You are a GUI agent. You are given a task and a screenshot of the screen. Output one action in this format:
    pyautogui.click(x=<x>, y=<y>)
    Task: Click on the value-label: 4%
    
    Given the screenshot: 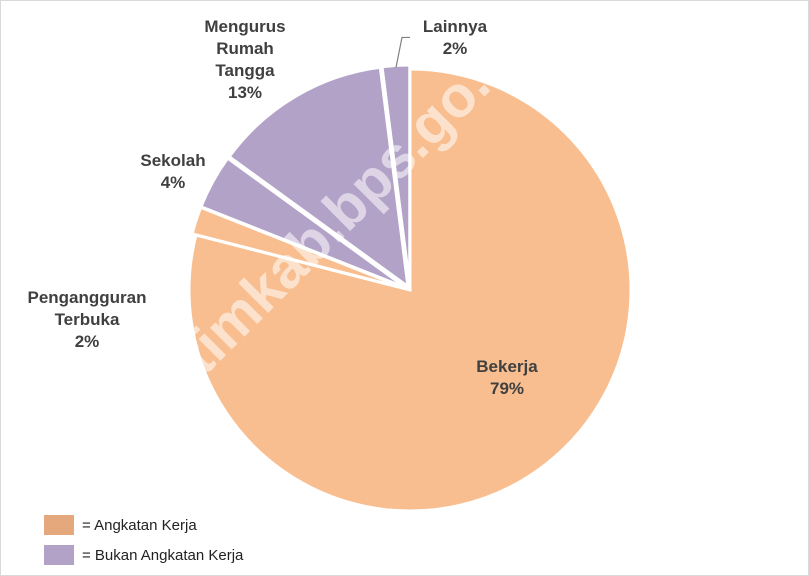 What is the action you would take?
    pyautogui.click(x=173, y=182)
    